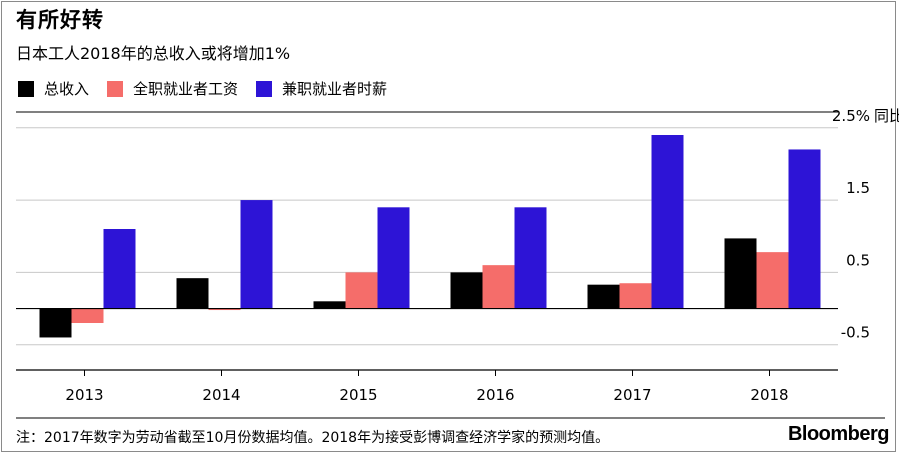  I want to click on bloomberg-logo: Bloomberg, so click(838, 434).